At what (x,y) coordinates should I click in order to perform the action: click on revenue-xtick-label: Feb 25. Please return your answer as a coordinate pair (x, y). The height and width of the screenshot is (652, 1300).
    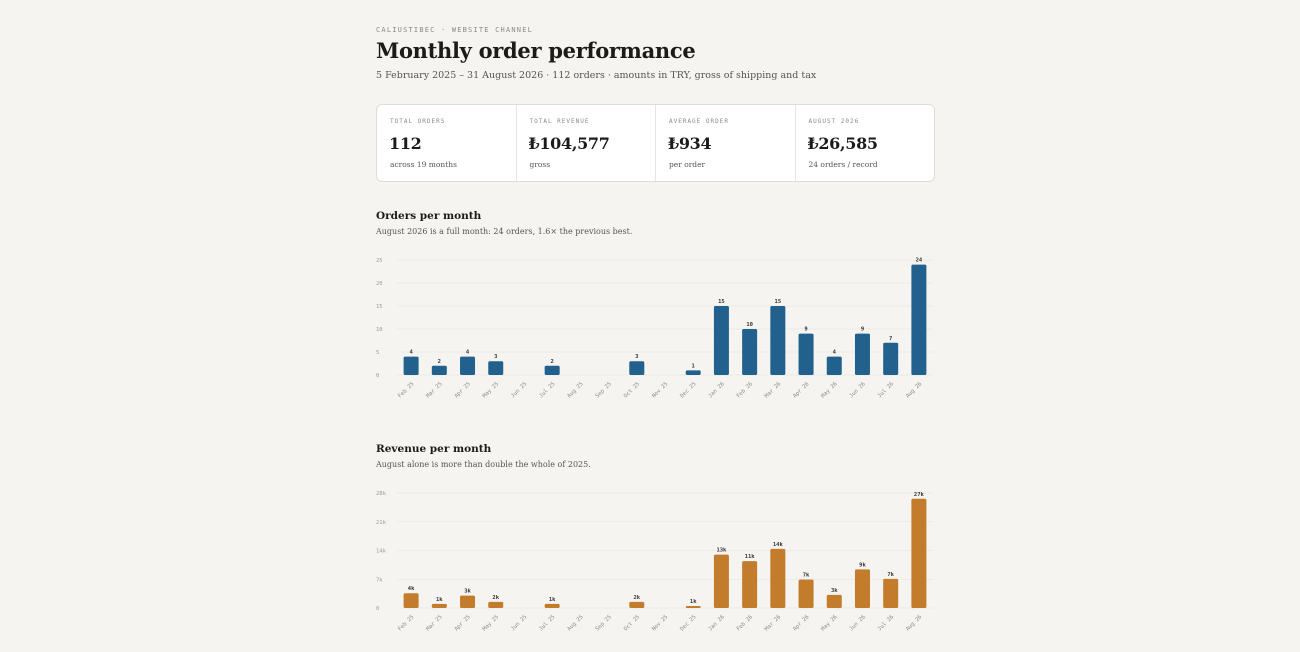
    Looking at the image, I should click on (406, 623).